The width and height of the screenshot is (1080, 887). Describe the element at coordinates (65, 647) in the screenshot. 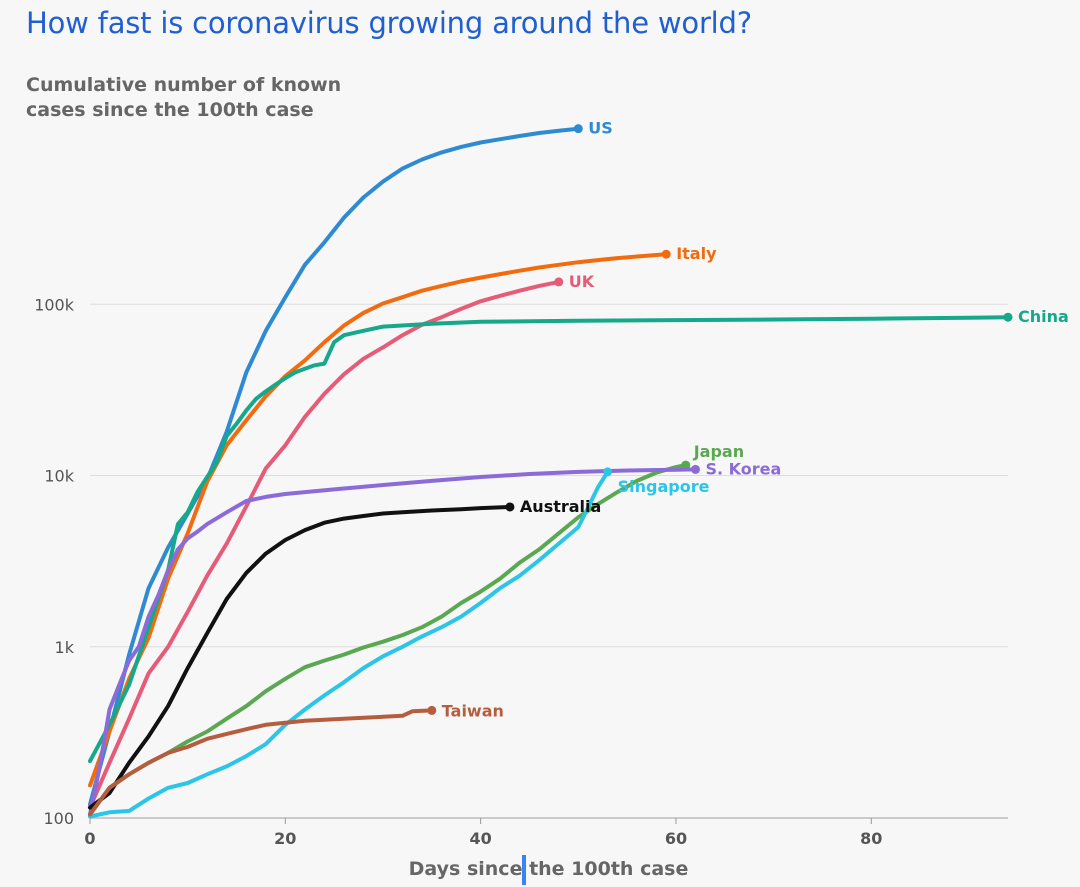

I see `y-tick-label: 1k` at that location.